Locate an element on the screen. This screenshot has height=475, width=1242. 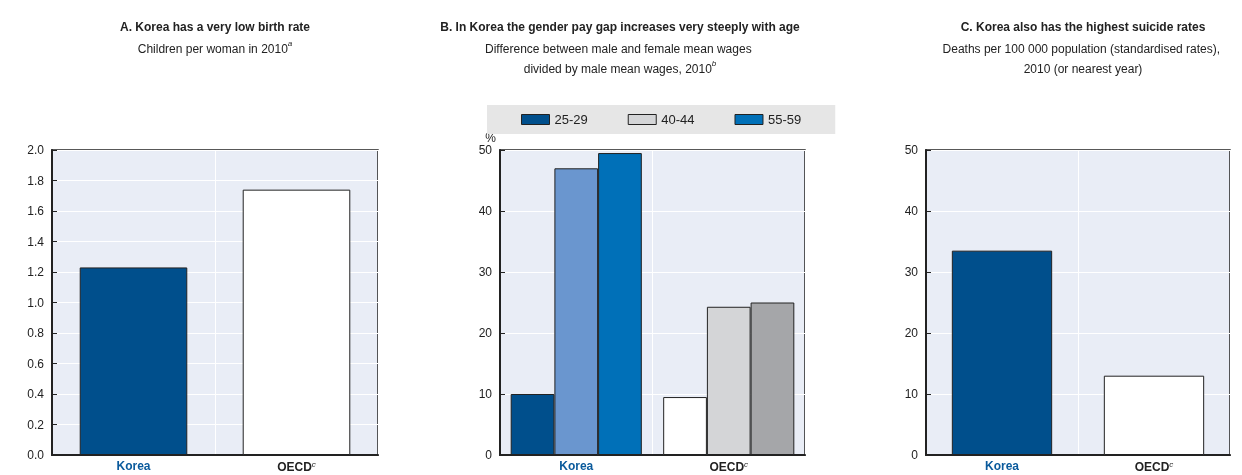
y-tick-label: 2.0 is located at coordinates (36, 150).